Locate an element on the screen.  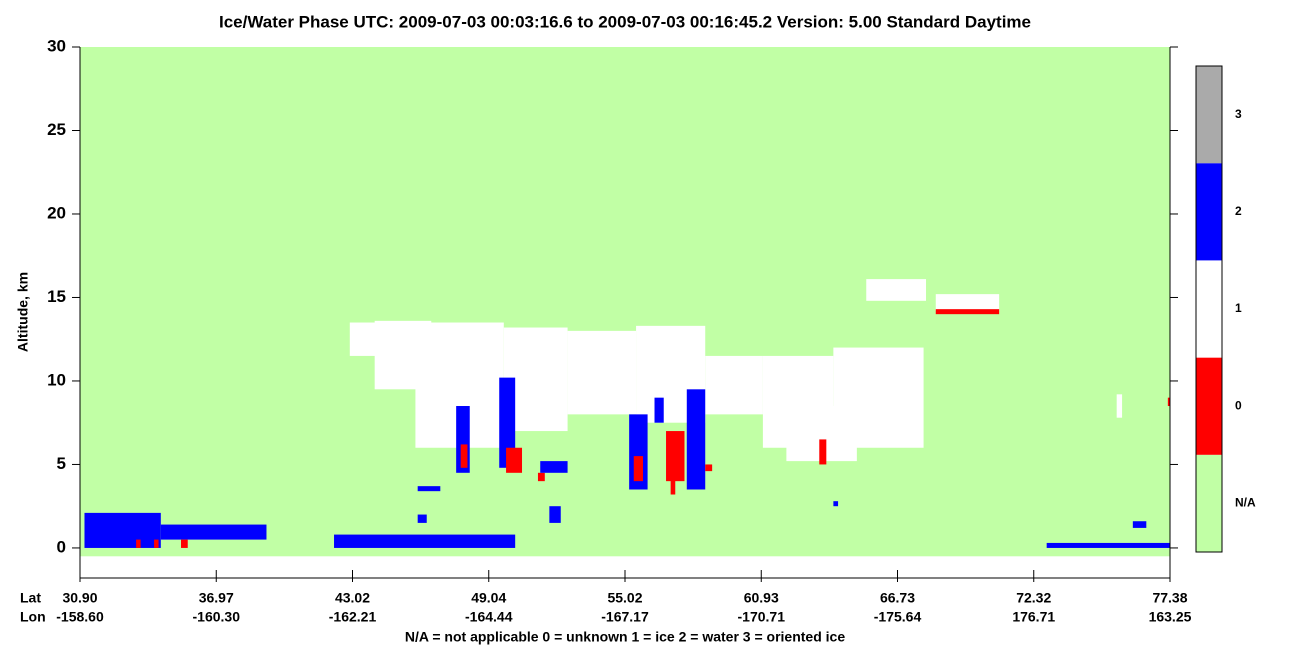
y-tick-label: 5 is located at coordinates (61, 463).